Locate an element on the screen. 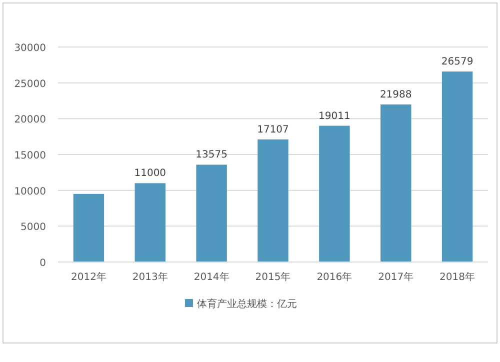 Image resolution: width=500 pixels, height=362 pixels. data-label: 21988 is located at coordinates (396, 94).